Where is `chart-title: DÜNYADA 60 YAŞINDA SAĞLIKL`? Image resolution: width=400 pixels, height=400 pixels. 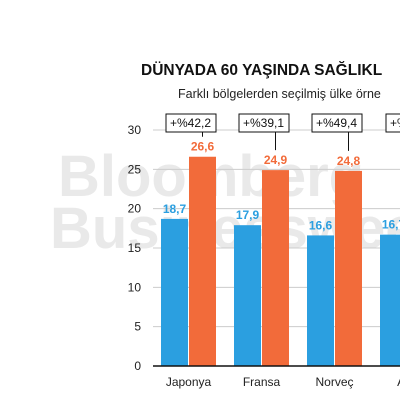
chart-title: DÜNYADA 60 YAŞINDA SAĞLIKL is located at coordinates (261, 70).